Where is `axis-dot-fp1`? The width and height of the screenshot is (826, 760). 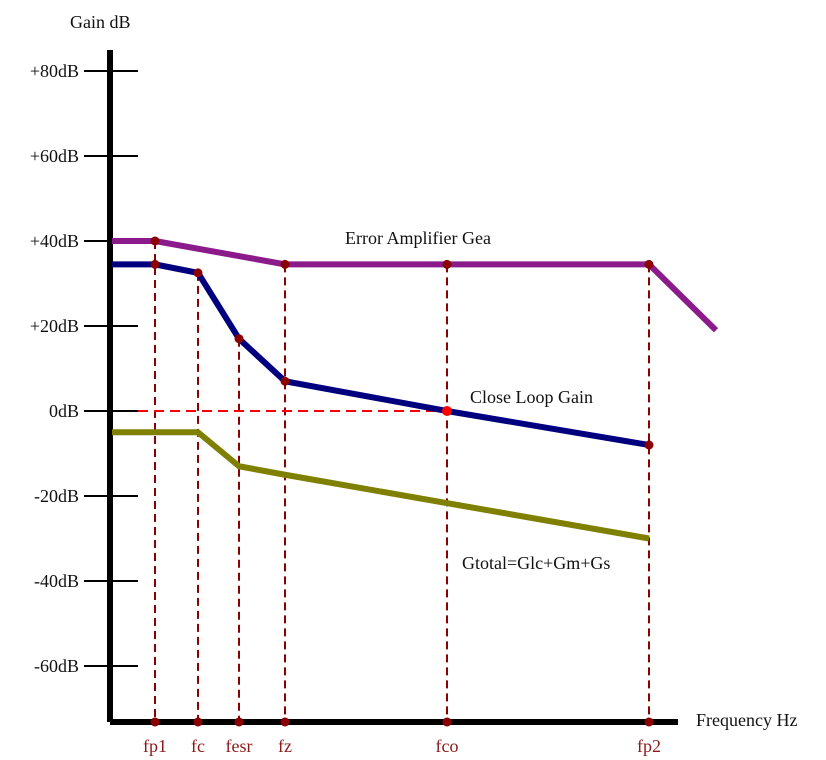
axis-dot-fp1 is located at coordinates (155, 722).